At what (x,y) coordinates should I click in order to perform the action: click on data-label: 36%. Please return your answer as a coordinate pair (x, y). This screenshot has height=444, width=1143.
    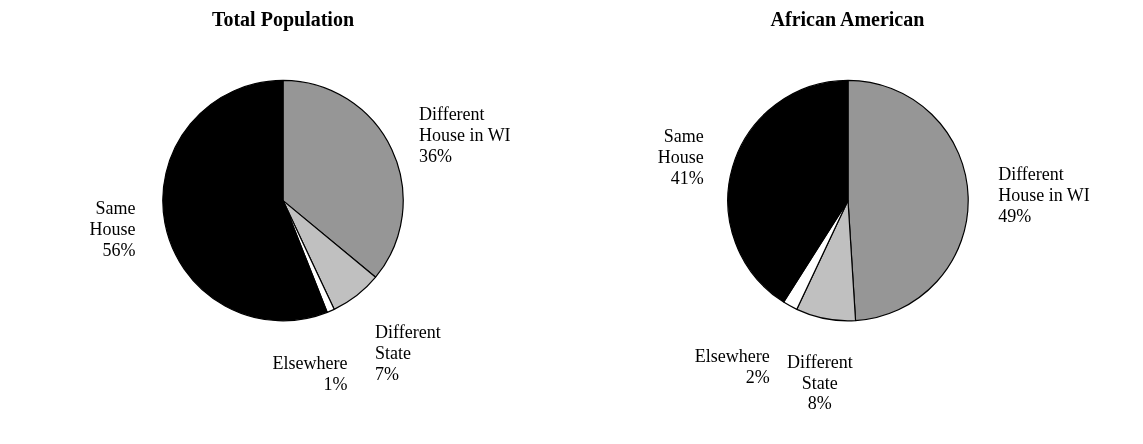
    Looking at the image, I should click on (435, 155).